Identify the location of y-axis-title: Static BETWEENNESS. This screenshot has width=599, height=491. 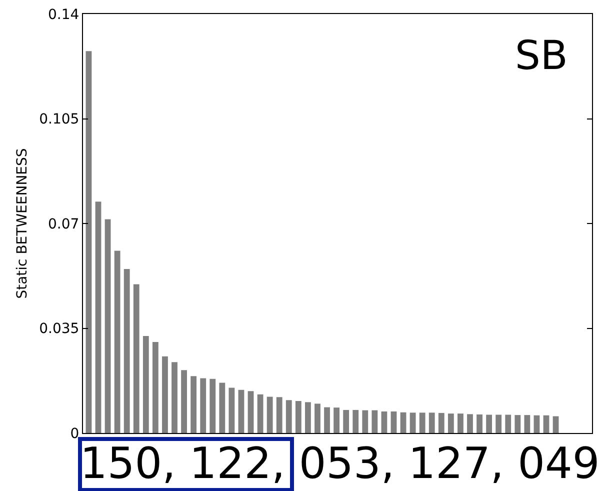
(22, 223).